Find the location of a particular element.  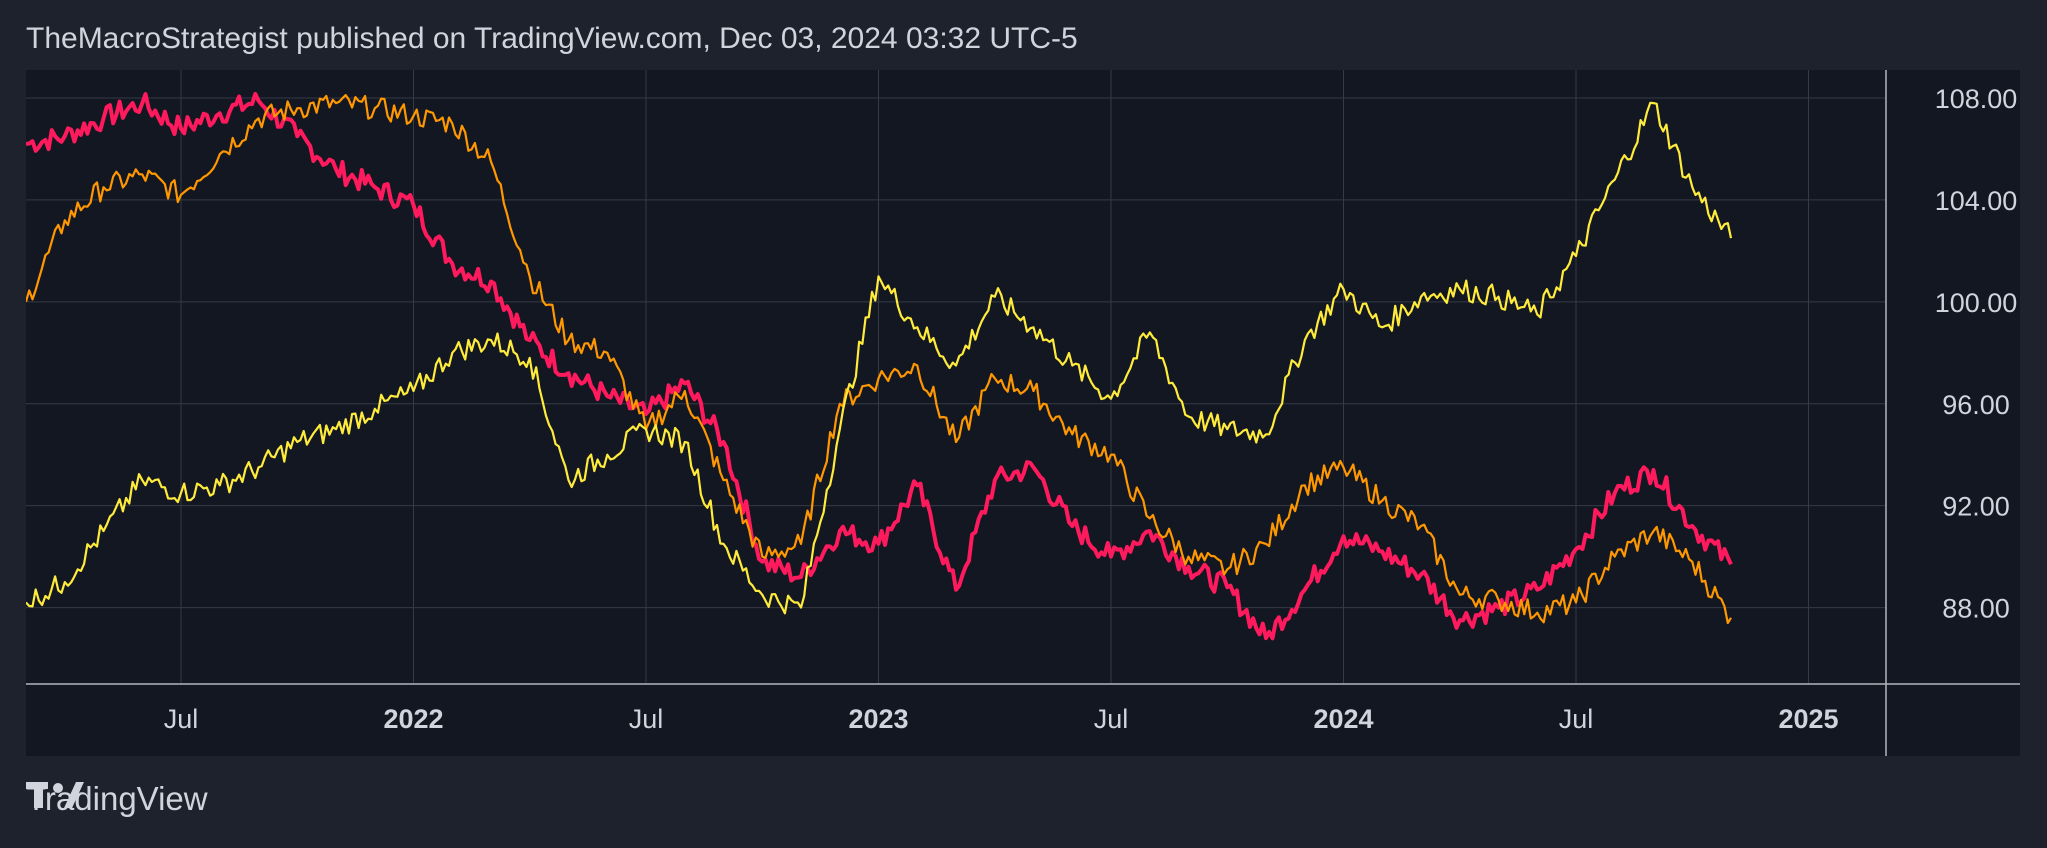

footer: TradingView is located at coordinates (117, 799).